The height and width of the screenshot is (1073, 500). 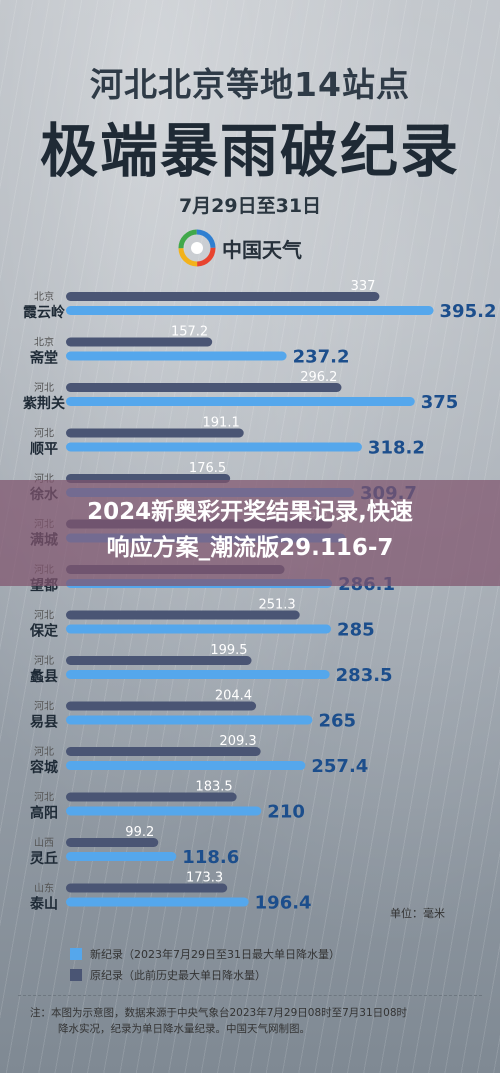 I want to click on old-record-label: 251.3, so click(x=276, y=605).